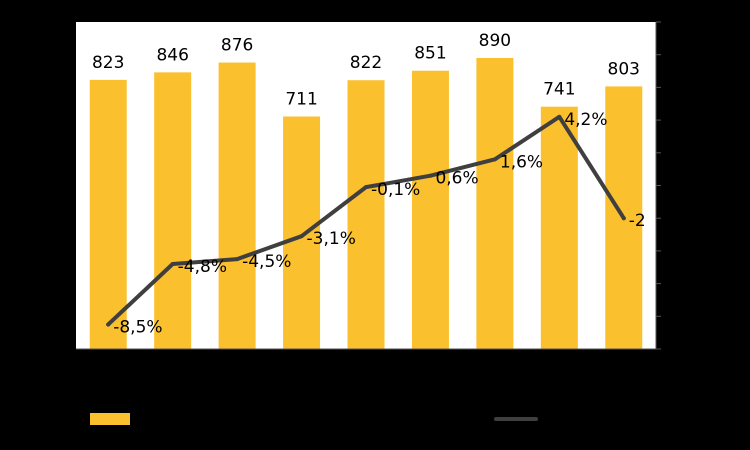 The height and width of the screenshot is (450, 750). I want to click on bar-value-label: 823, so click(108, 63).